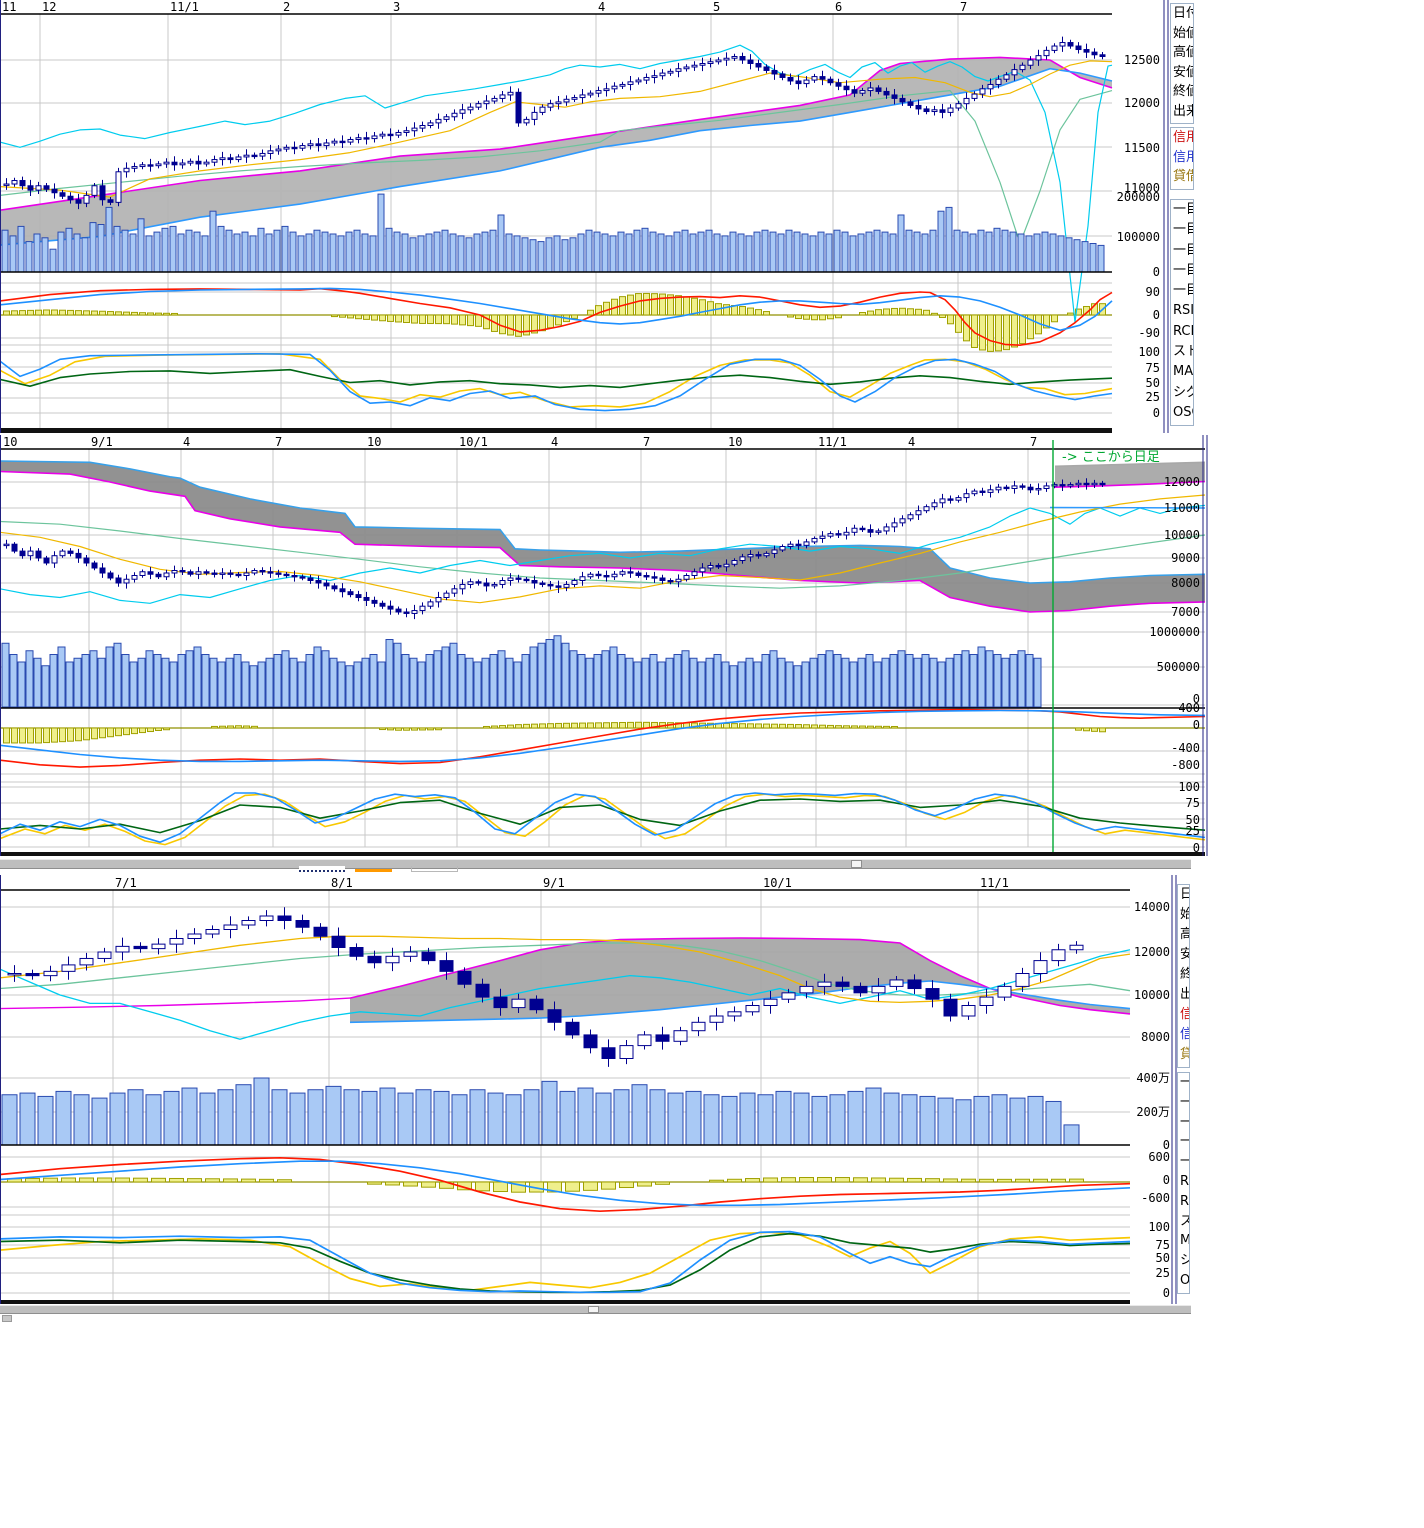 The width and height of the screenshot is (1424, 1528). I want to click on info-row-label: 終値, so click(1183, 975).